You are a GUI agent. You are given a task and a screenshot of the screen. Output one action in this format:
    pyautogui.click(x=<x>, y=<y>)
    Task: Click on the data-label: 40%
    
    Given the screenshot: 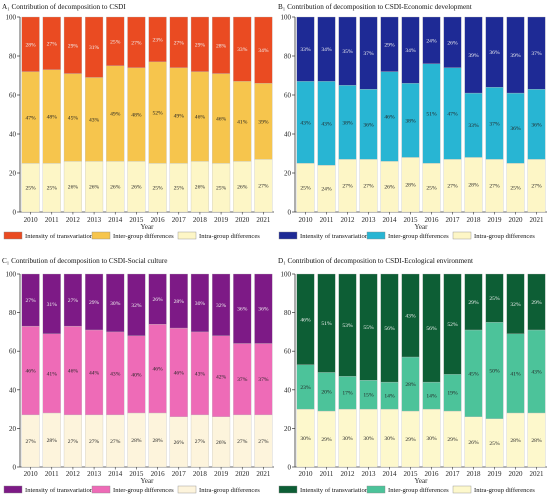 What is the action you would take?
    pyautogui.click(x=136, y=375)
    